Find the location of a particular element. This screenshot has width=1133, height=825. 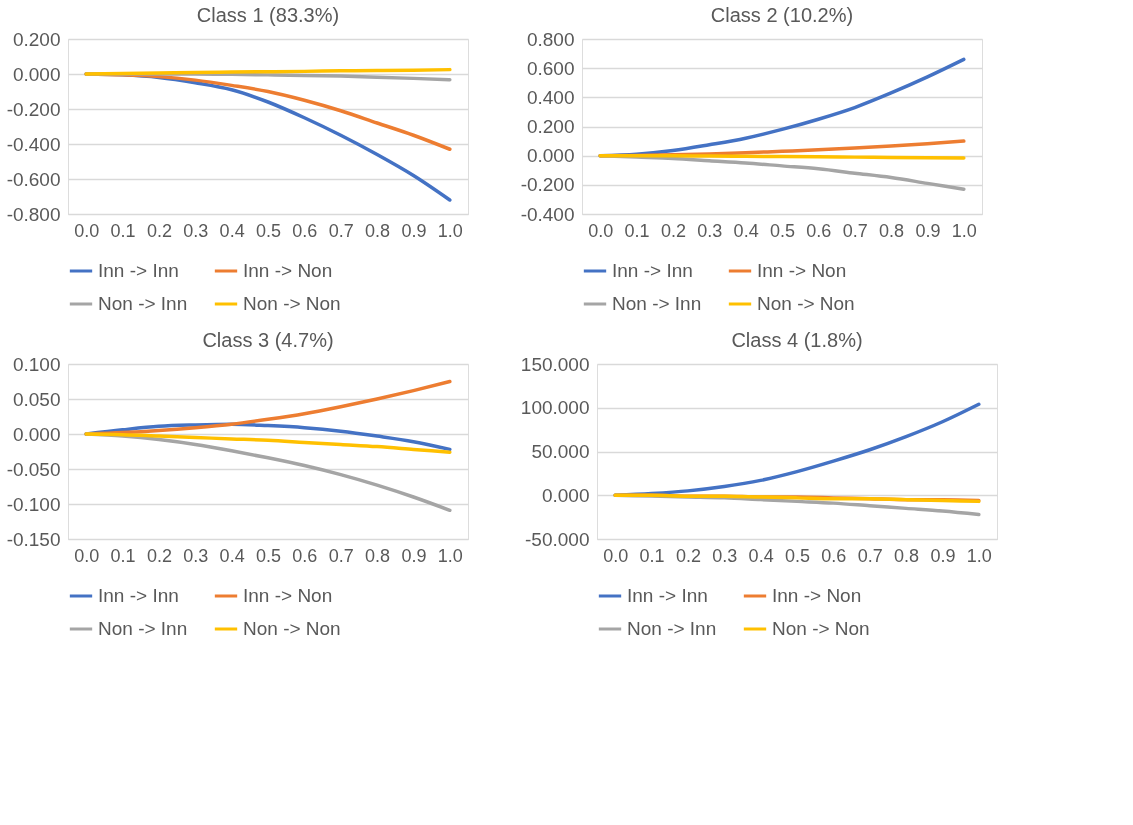

y-tick-label: -0.050 is located at coordinates (33, 469).